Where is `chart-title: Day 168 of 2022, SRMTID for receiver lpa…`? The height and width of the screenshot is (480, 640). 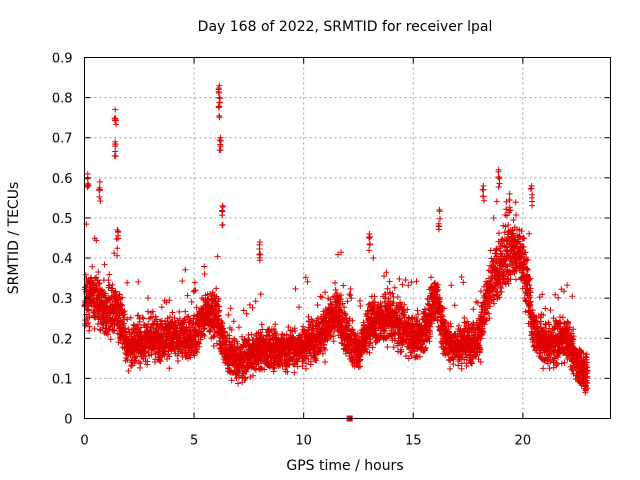 chart-title: Day 168 of 2022, SRMTID for receiver lpa… is located at coordinates (345, 27).